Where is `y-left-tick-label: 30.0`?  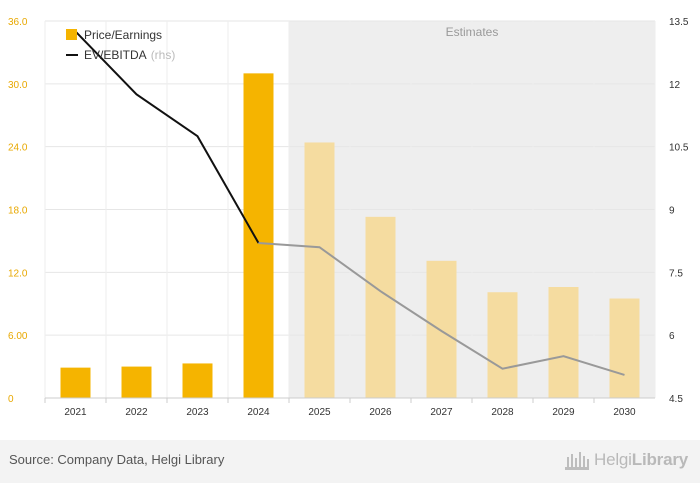 y-left-tick-label: 30.0 is located at coordinates (18, 85).